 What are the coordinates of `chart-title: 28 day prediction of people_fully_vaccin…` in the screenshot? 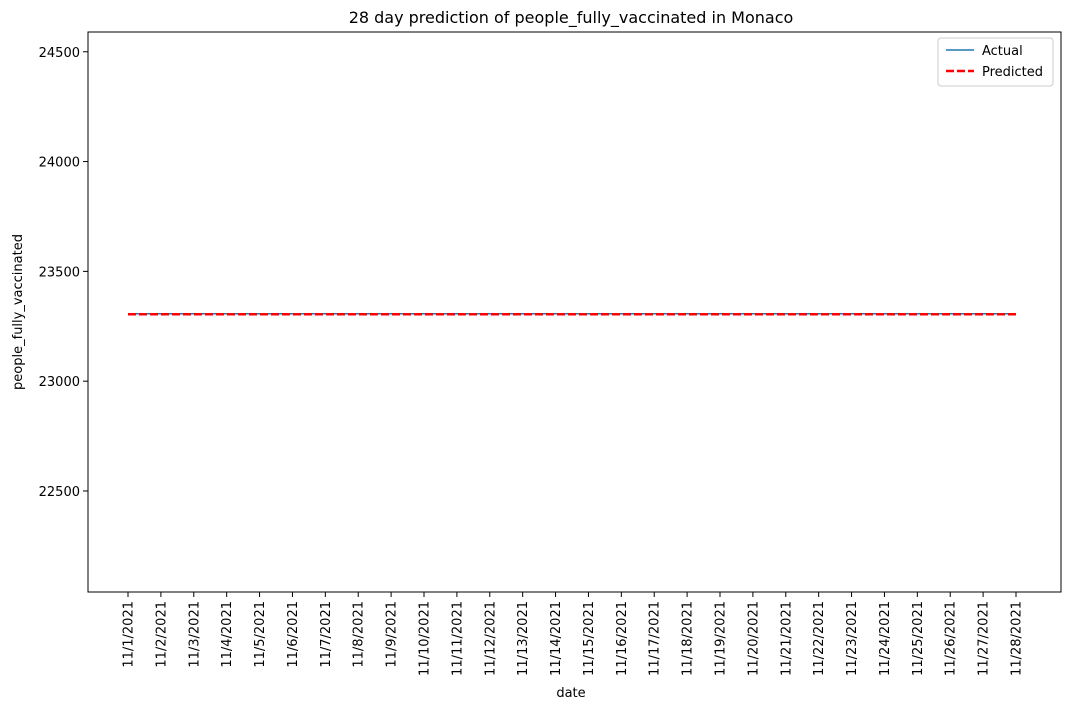 It's located at (571, 18).